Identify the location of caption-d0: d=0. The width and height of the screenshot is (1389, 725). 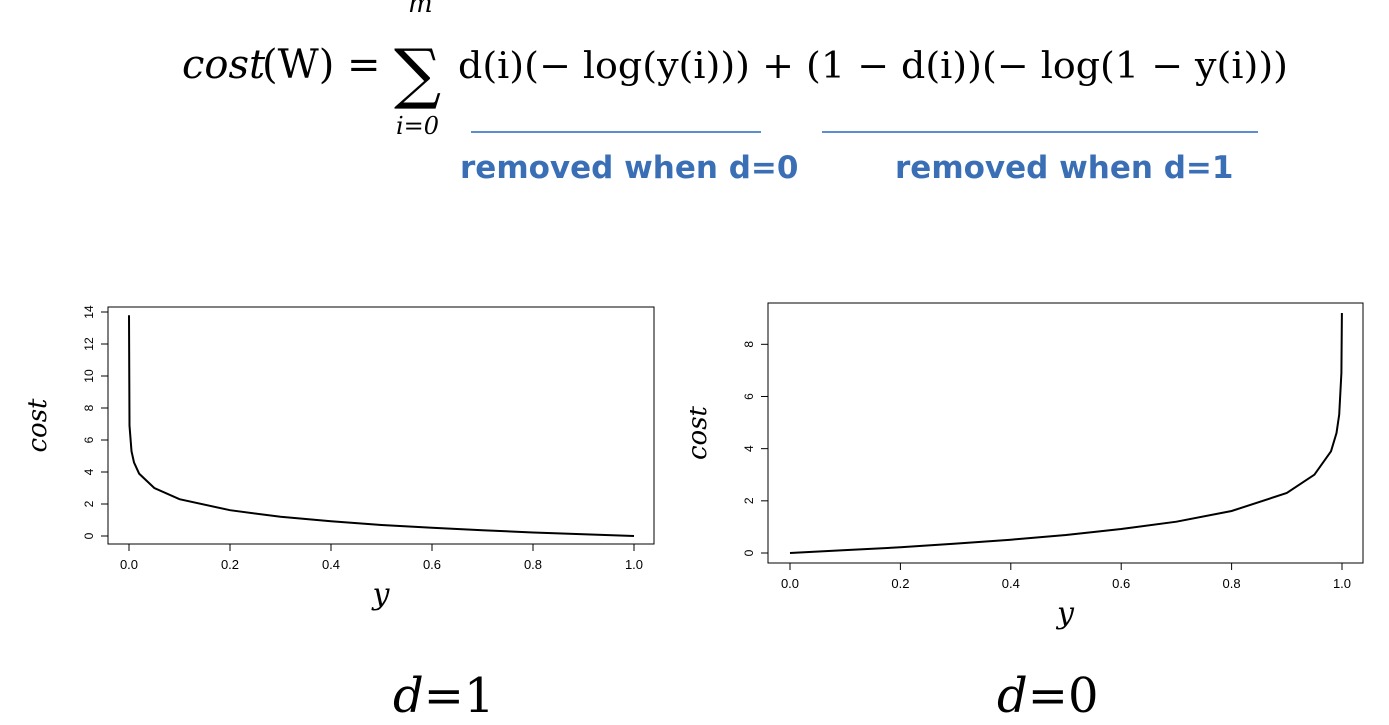
(1048, 696).